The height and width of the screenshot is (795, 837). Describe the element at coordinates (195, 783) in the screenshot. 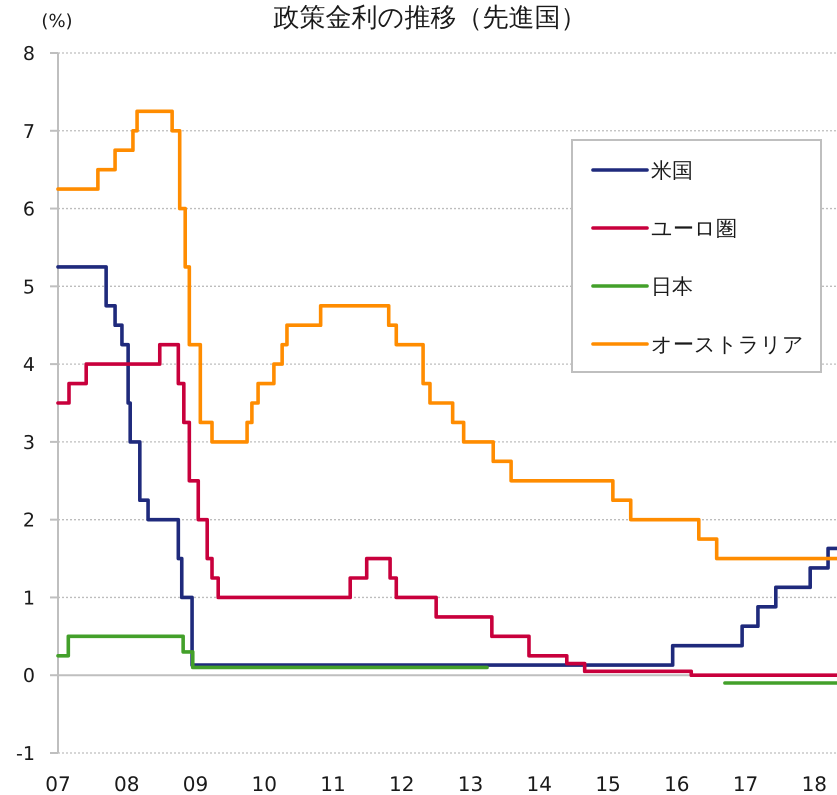

I see `x-tick-label: 09` at that location.